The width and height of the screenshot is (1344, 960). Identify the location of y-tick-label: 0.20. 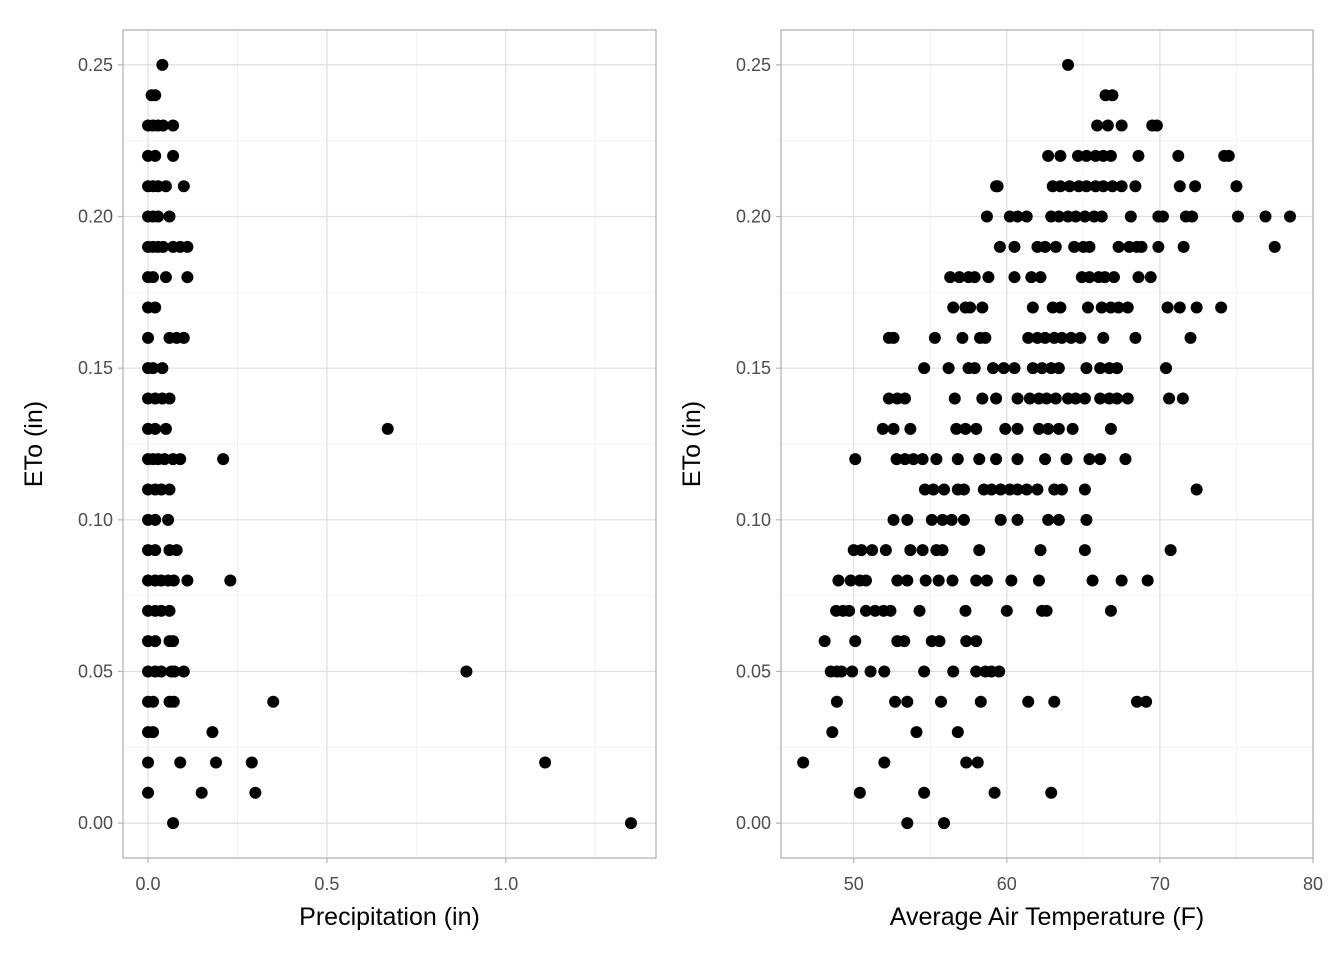
(753, 217).